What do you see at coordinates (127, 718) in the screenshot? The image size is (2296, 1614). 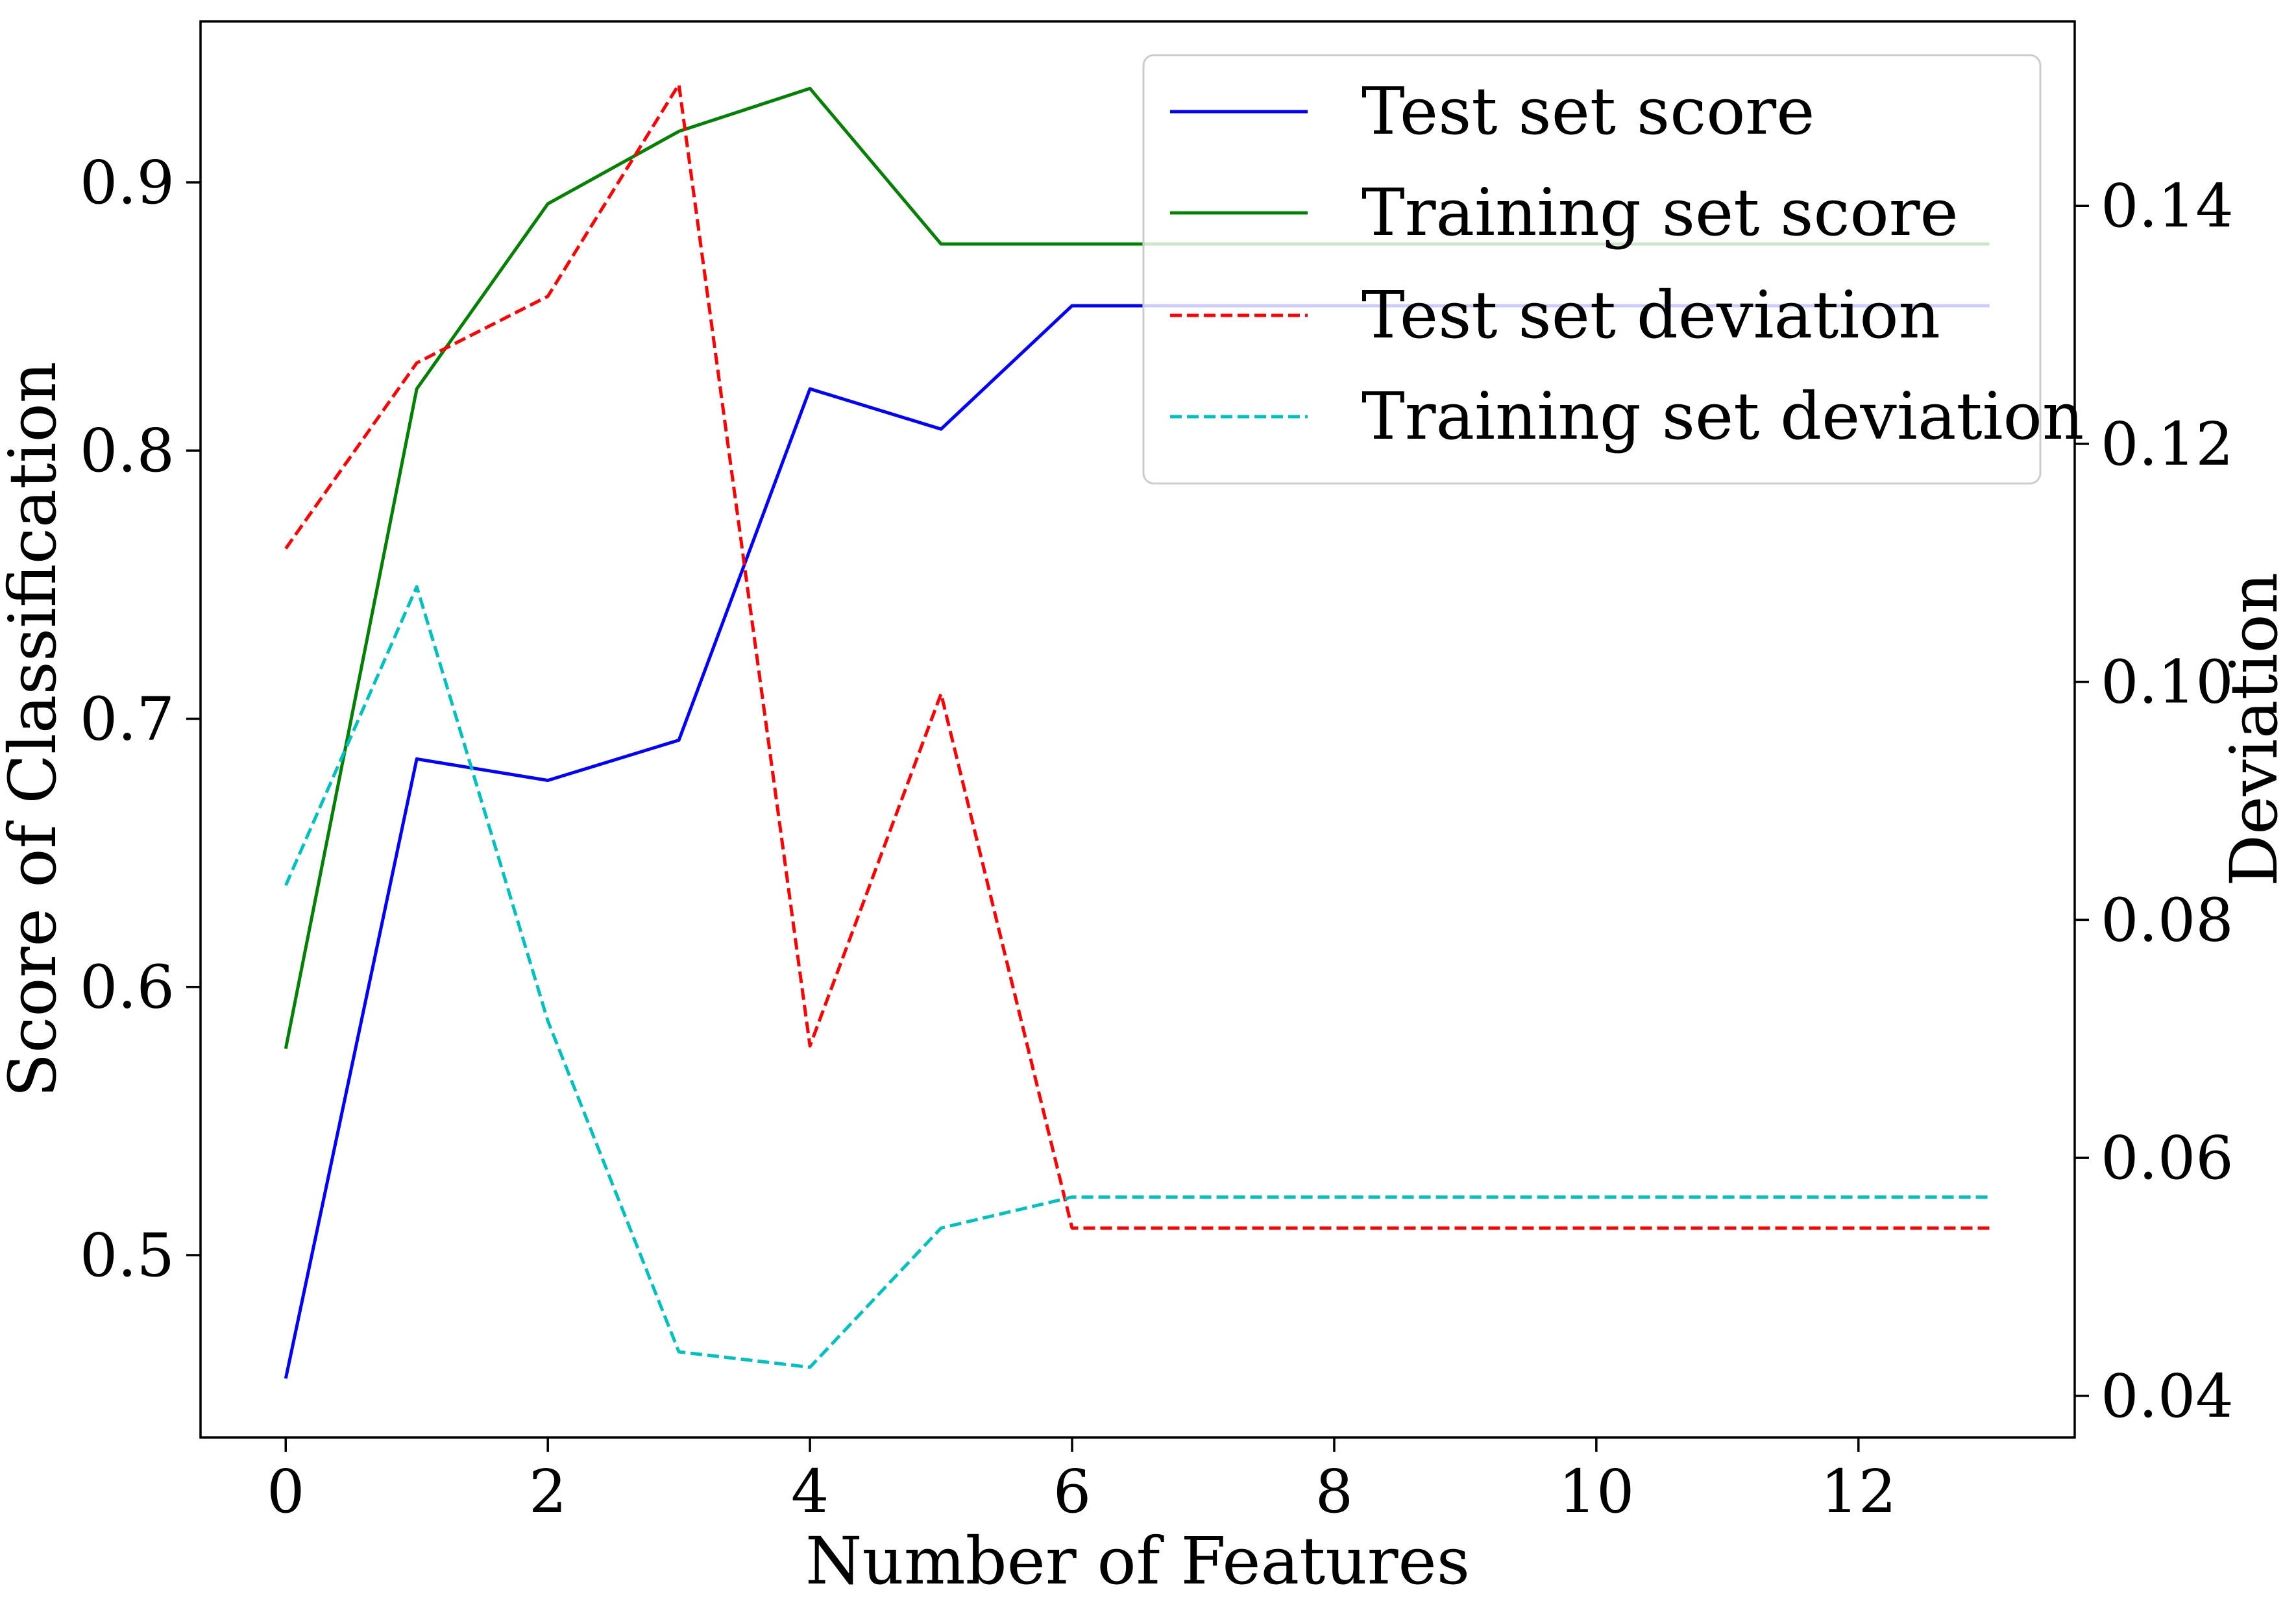 I see `y-tick-label: 0.7` at bounding box center [127, 718].